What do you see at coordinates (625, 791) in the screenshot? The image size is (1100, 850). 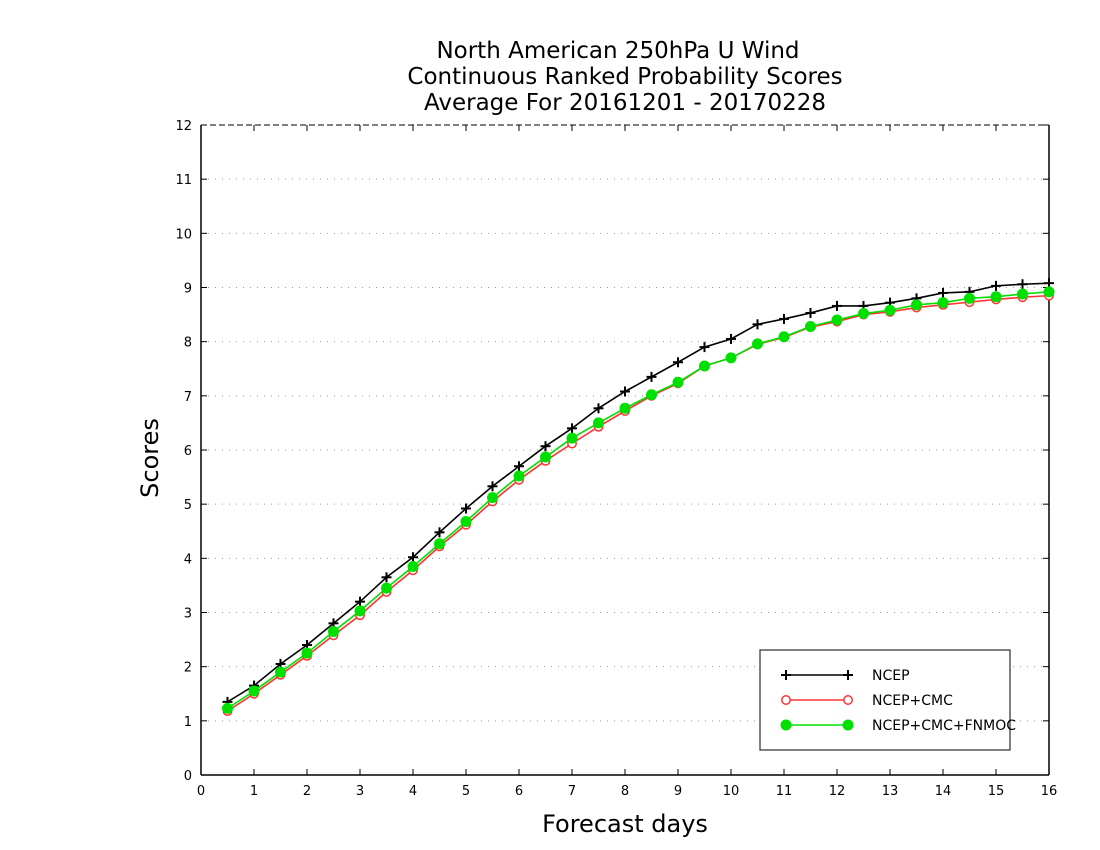 I see `x-tick-label: 8` at bounding box center [625, 791].